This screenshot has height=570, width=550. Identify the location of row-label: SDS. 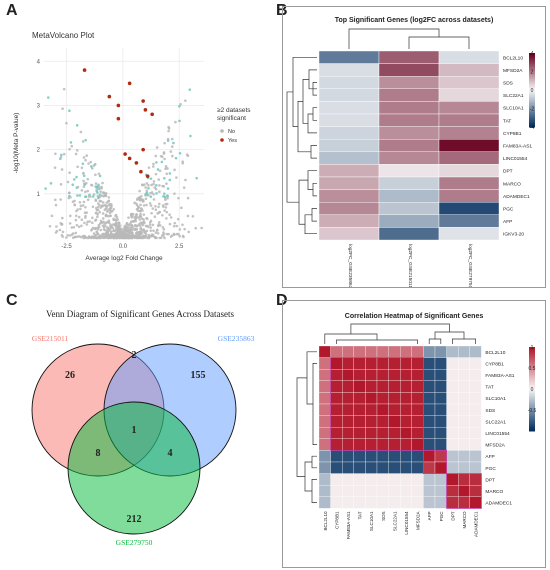
(508, 84).